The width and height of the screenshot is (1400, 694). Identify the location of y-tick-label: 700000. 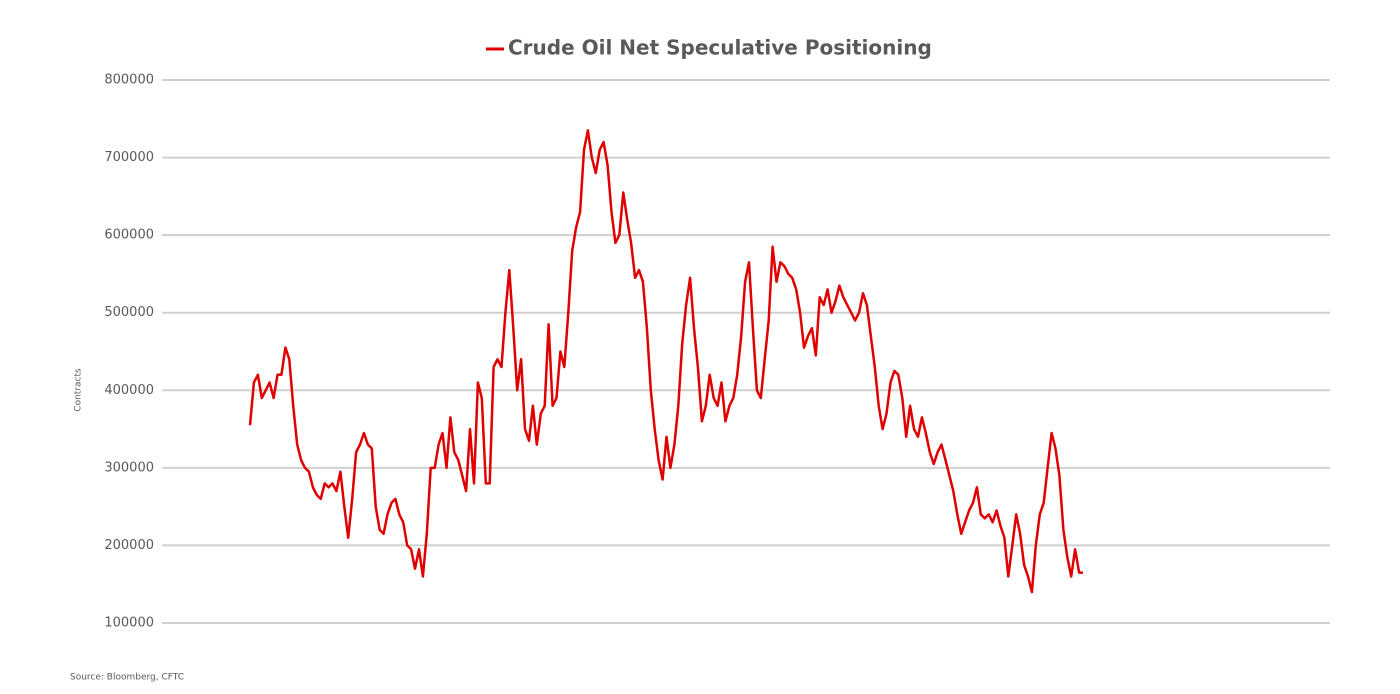
(129, 157).